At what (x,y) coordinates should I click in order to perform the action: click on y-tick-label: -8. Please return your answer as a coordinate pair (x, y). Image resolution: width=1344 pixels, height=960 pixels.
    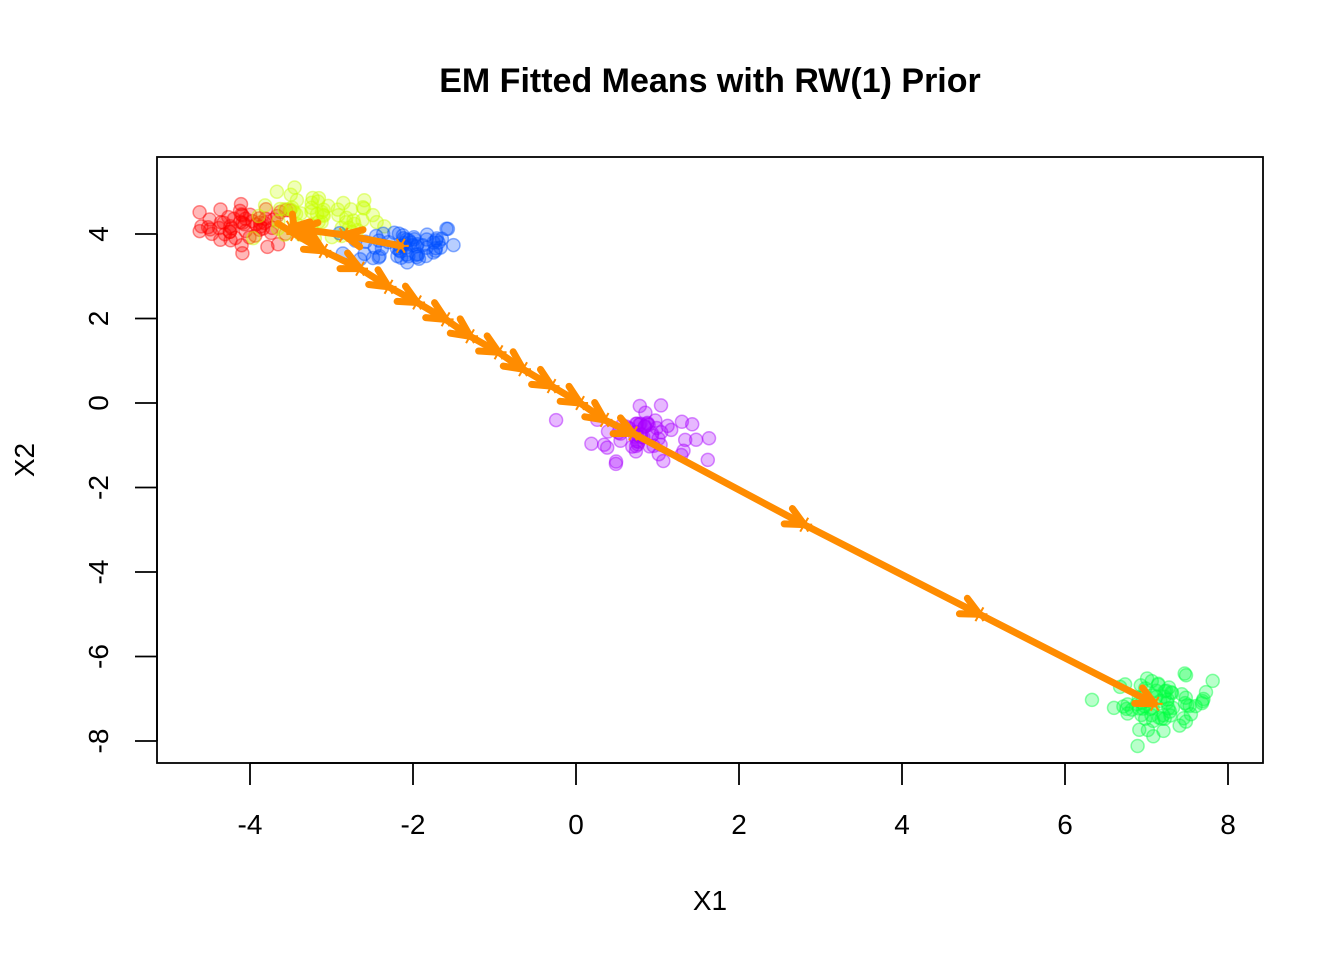
    Looking at the image, I should click on (98, 741).